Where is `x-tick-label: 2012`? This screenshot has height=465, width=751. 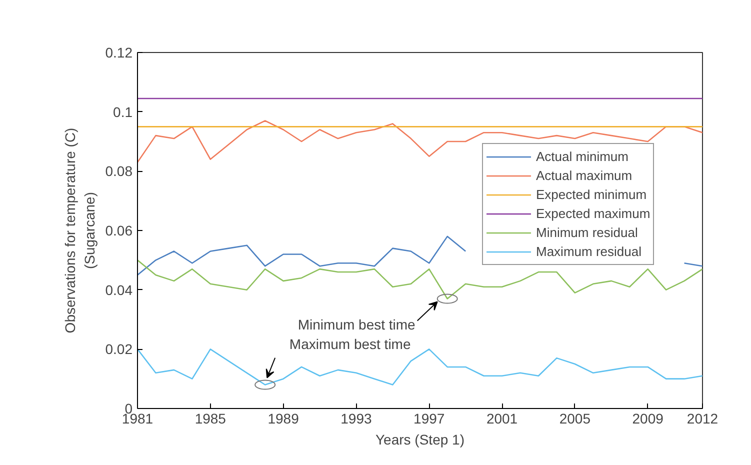 x-tick-label: 2012 is located at coordinates (702, 418).